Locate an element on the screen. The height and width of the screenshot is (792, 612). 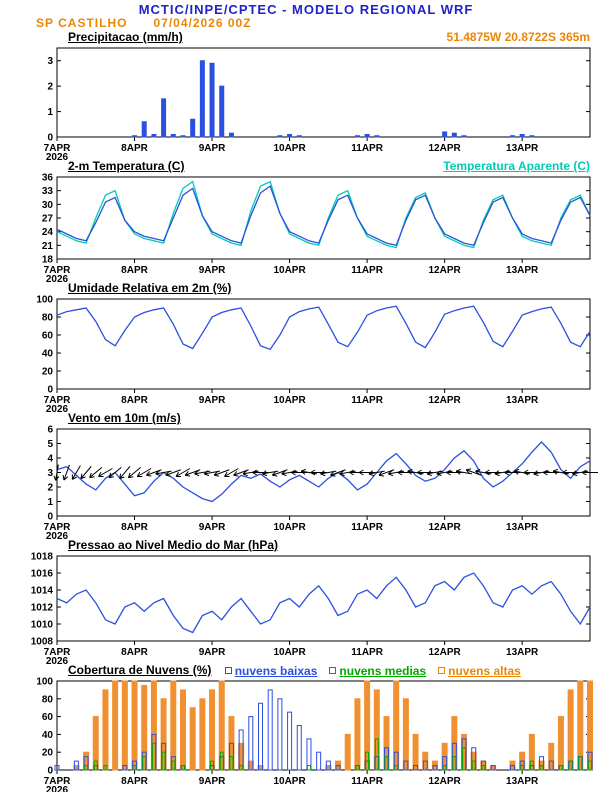
legend-nuvens-altas: nuvens altas is located at coordinates (479, 671).